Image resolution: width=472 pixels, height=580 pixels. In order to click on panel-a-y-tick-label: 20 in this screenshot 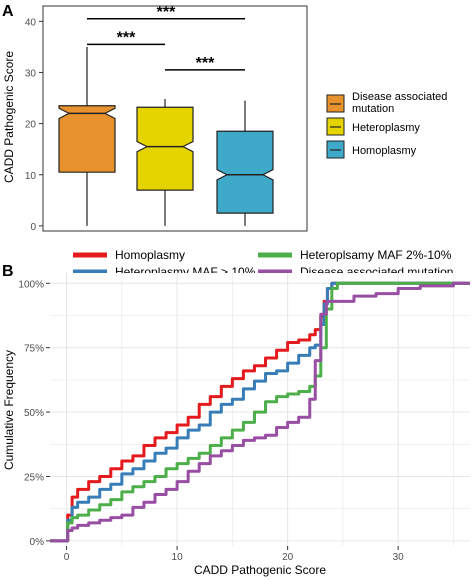, I will do `click(31, 125)`.